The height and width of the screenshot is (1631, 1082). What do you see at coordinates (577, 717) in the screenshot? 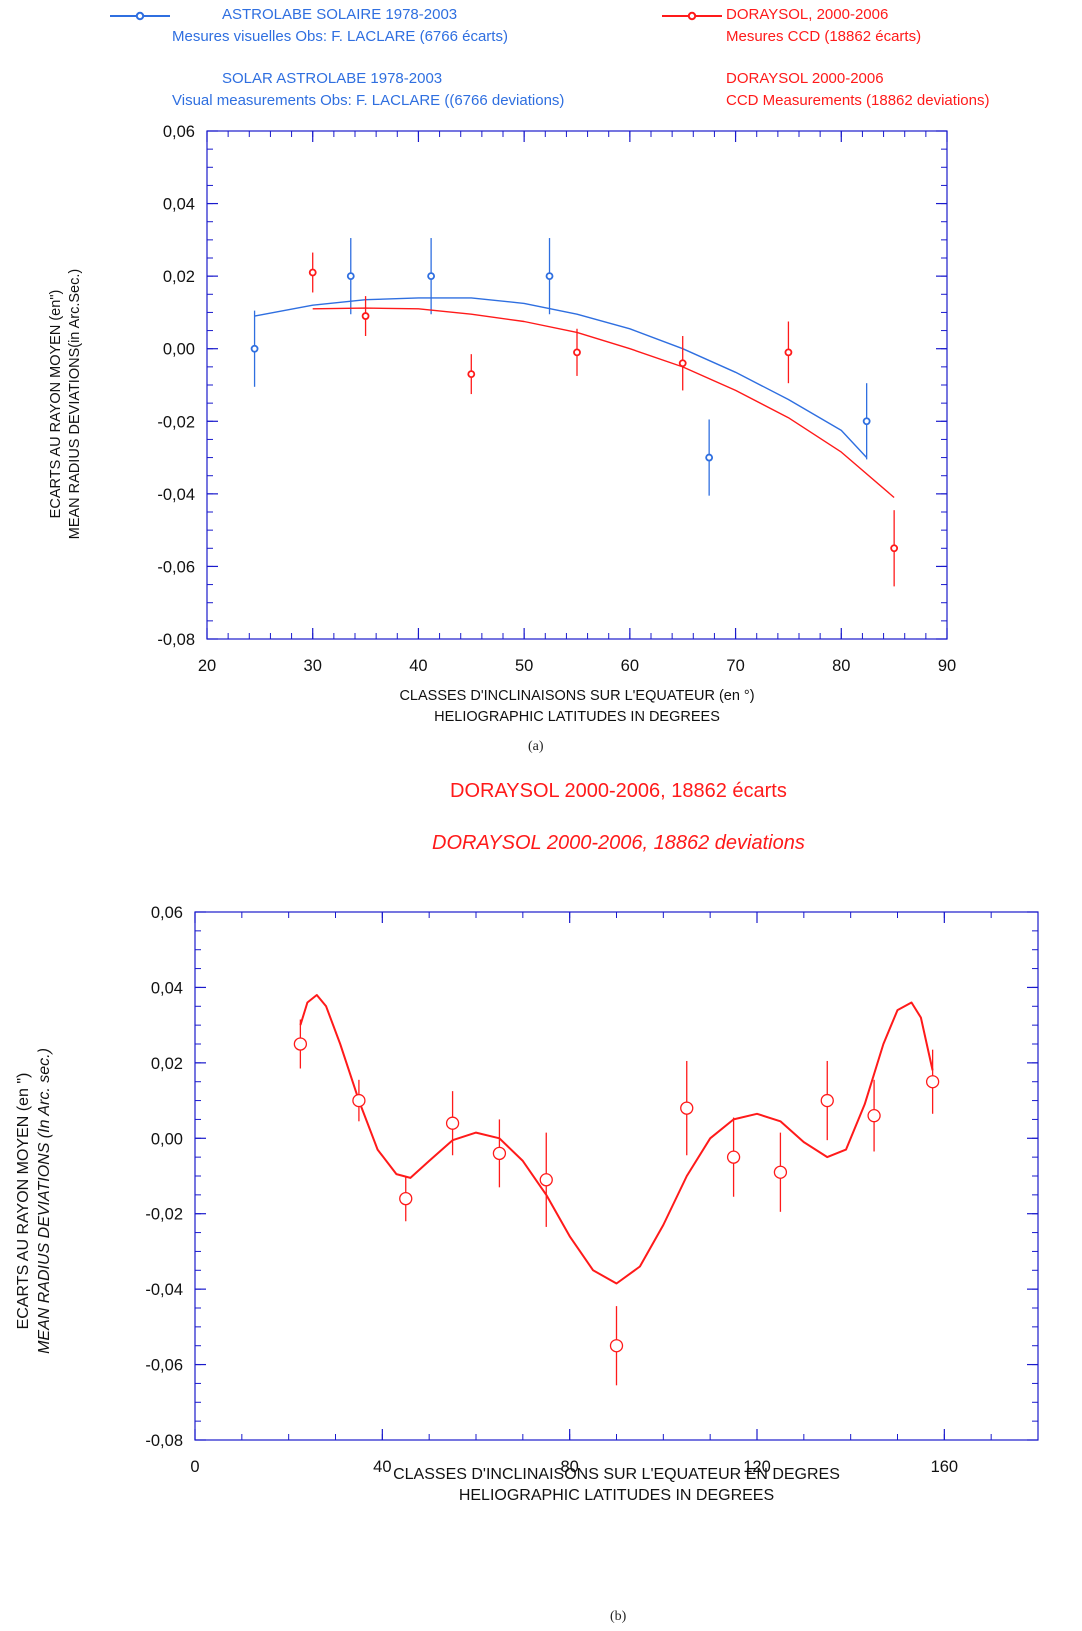
I see `chart-a-xlabel-en: HELIOGRAPHIC LATITUDES IN DEGREES` at bounding box center [577, 717].